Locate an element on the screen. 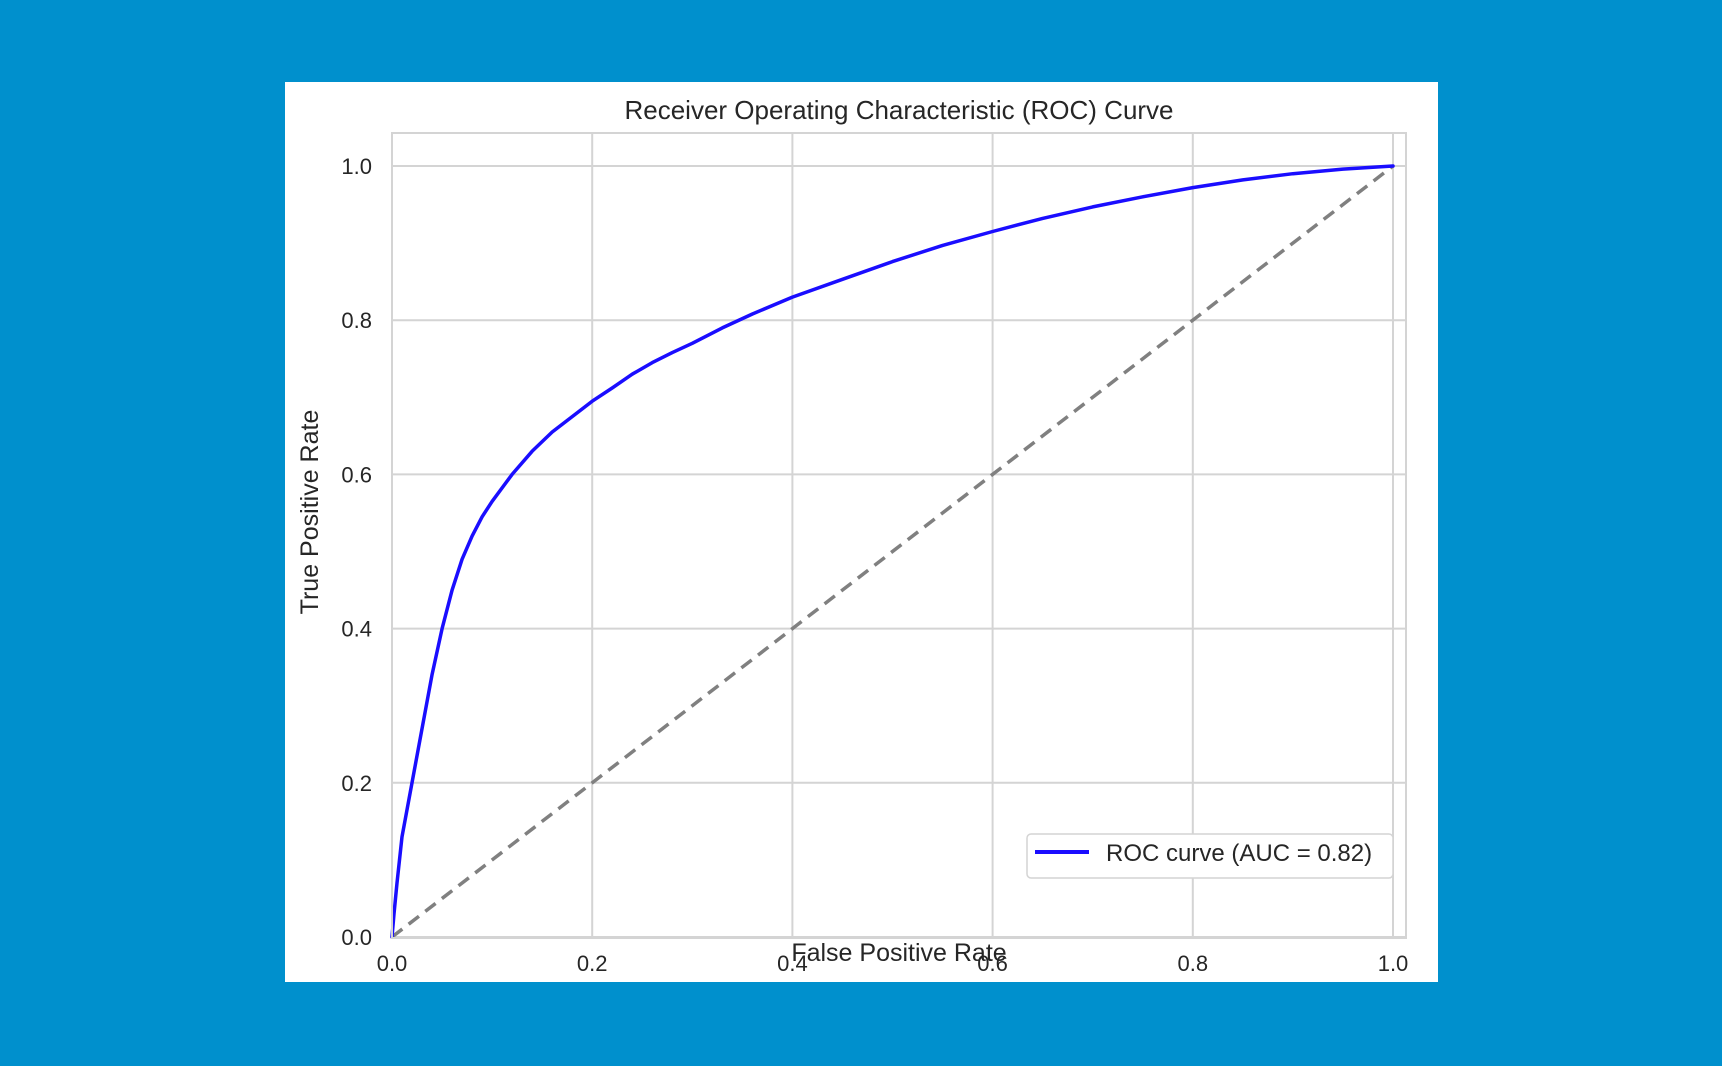 The height and width of the screenshot is (1066, 1722). y-tick-labels: 0.0 0.2 0.4 0.6 0.8 1.0 is located at coordinates (356, 552).